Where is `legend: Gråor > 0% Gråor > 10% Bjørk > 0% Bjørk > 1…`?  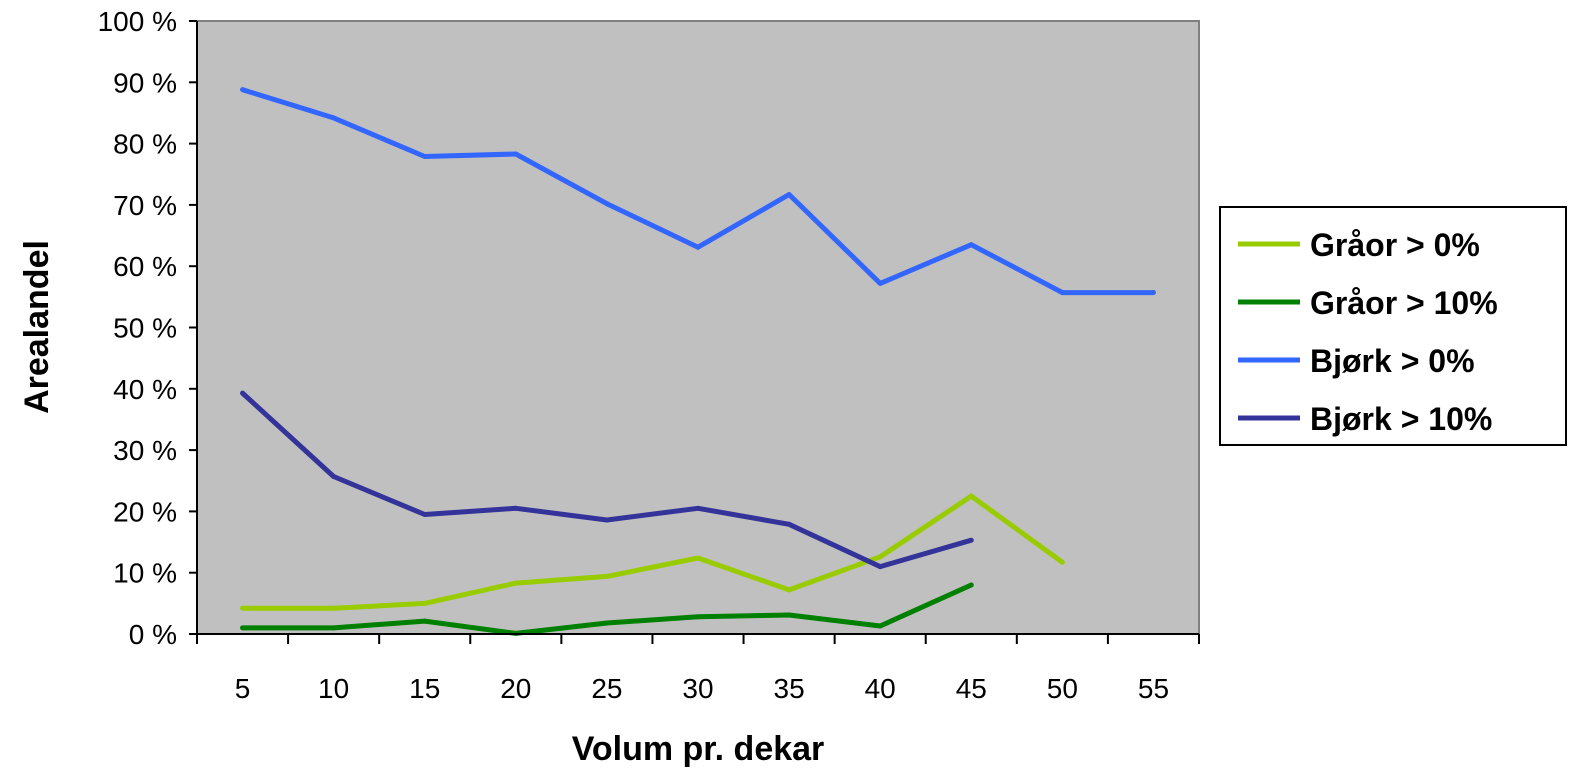 legend: Gråor > 0% Gråor > 10% Bjørk > 0% Bjørk > 1… is located at coordinates (1393, 326).